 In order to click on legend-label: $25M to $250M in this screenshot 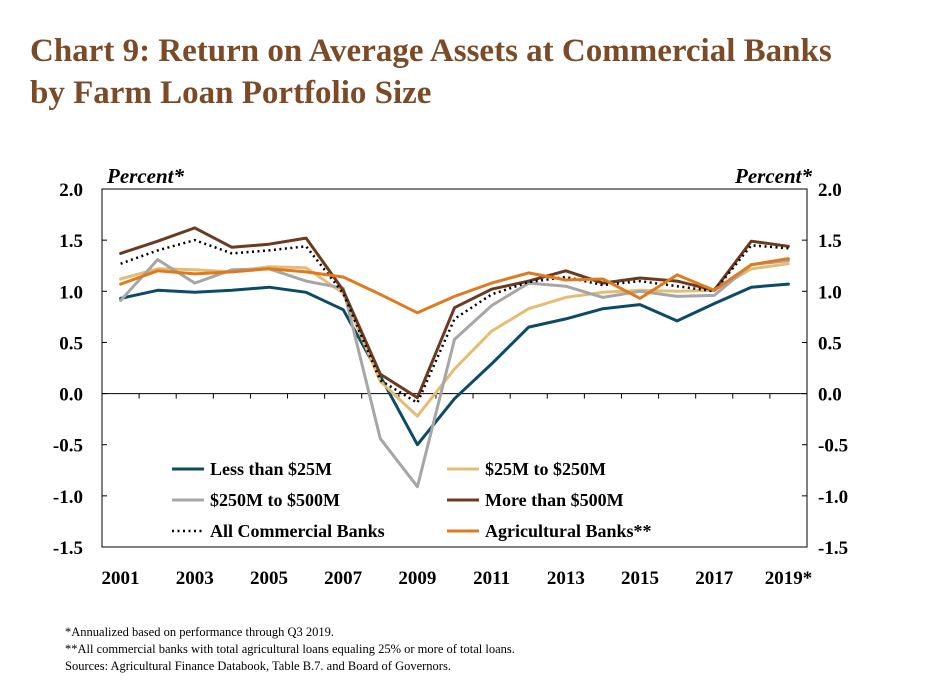, I will do `click(545, 469)`.